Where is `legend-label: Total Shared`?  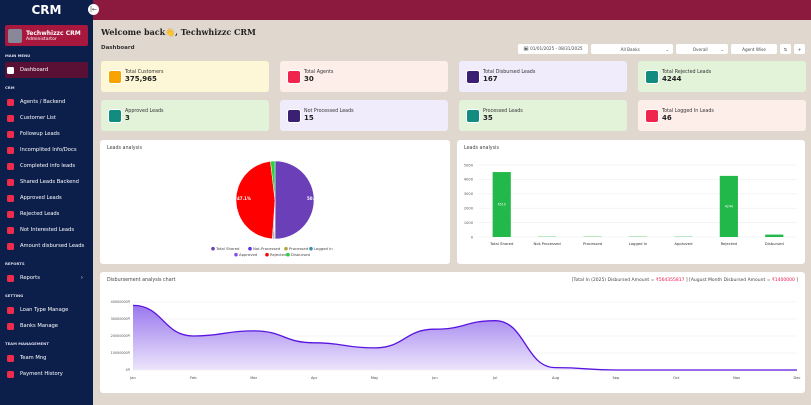 legend-label: Total Shared is located at coordinates (227, 248).